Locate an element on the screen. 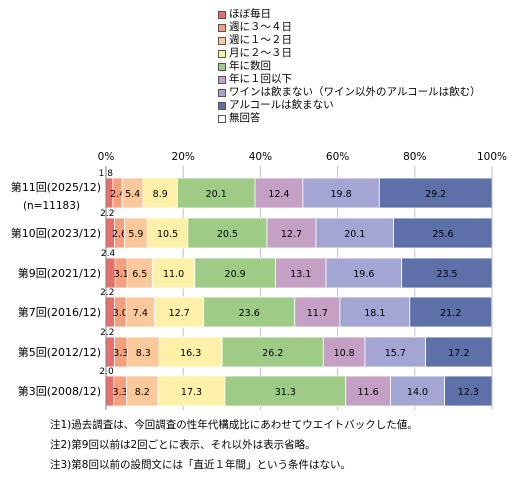 The width and height of the screenshot is (524, 481). data-label: 19.6 is located at coordinates (363, 274).